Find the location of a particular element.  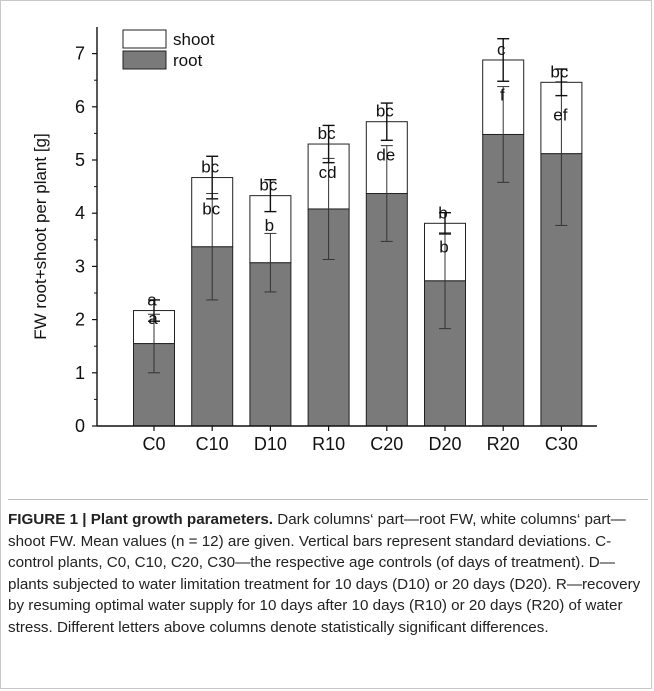

letter-root-C0: a is located at coordinates (153, 318).